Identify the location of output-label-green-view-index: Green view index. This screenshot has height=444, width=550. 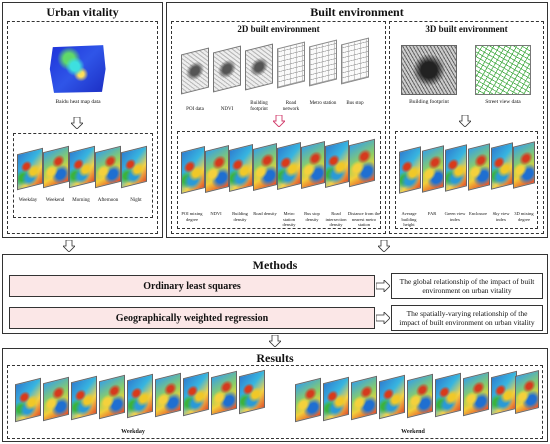
(455, 216).